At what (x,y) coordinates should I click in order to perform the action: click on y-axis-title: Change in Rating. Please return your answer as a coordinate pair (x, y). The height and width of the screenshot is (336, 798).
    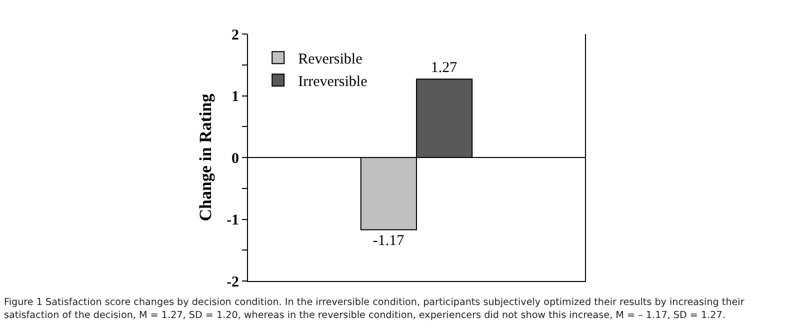
    Looking at the image, I should click on (206, 157).